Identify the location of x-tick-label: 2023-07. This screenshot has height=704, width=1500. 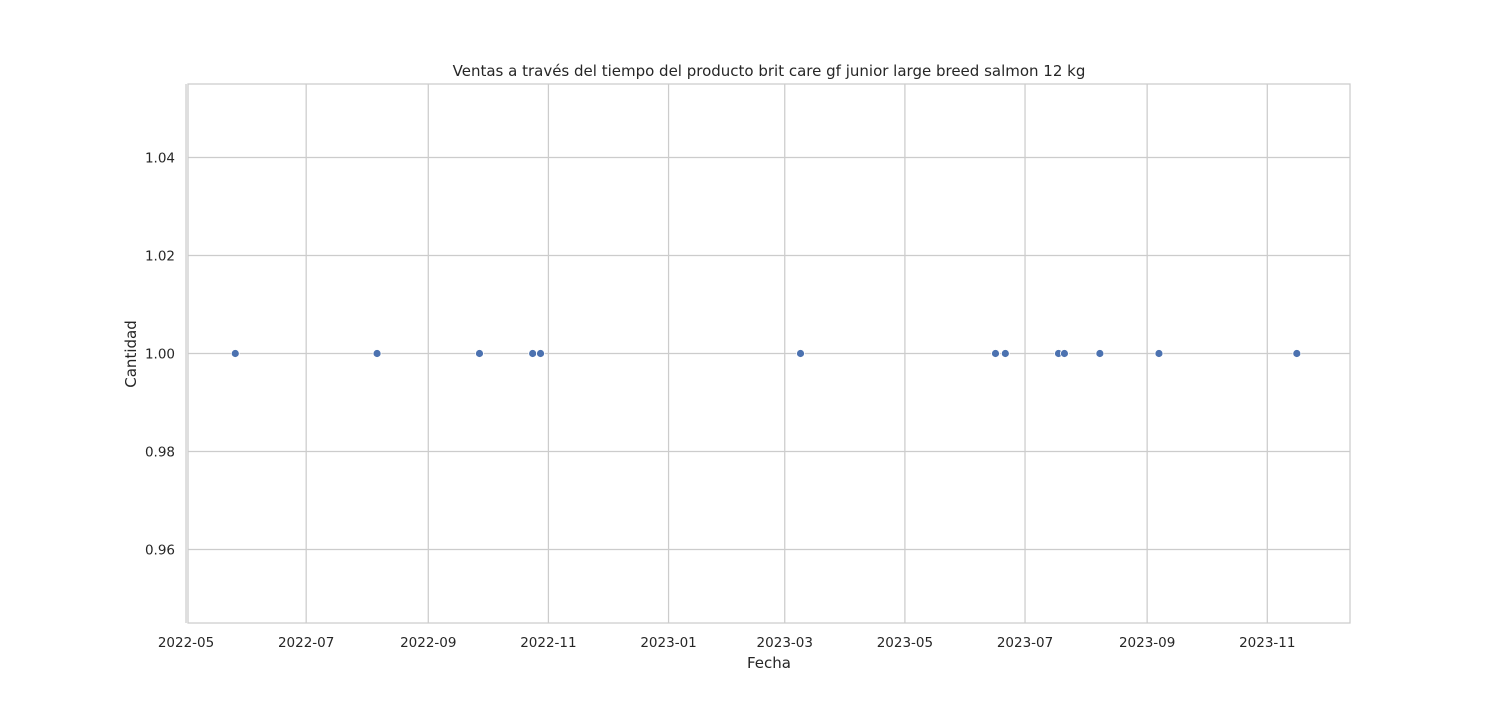
(1025, 643).